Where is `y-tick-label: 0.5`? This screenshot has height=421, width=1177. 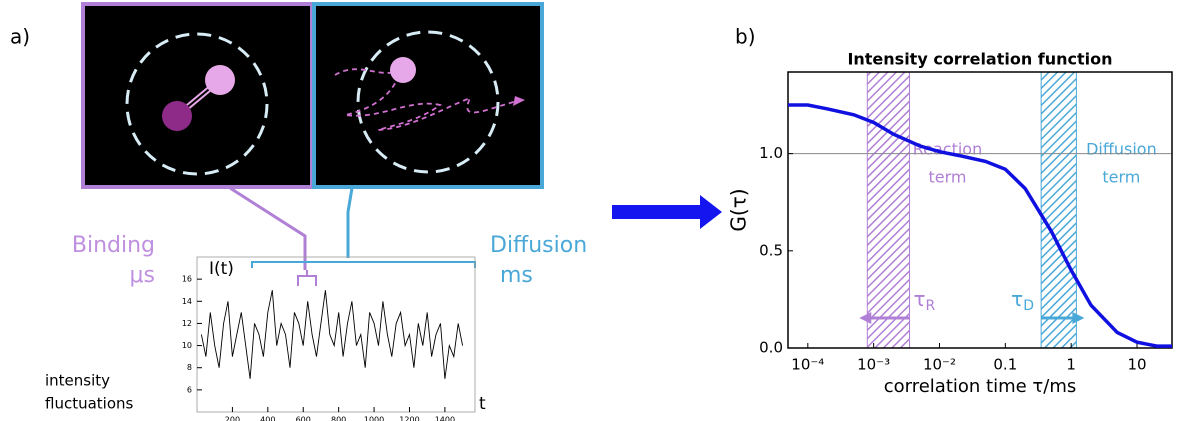 y-tick-label: 0.5 is located at coordinates (771, 250).